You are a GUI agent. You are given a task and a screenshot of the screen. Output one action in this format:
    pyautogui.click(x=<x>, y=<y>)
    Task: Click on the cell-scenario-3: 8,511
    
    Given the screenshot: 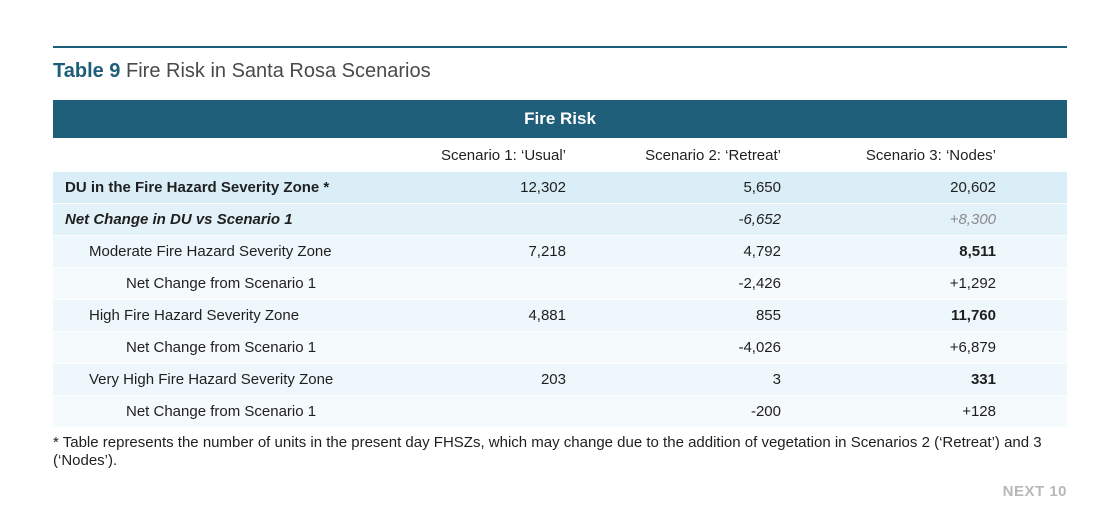 What is the action you would take?
    pyautogui.click(x=977, y=251)
    